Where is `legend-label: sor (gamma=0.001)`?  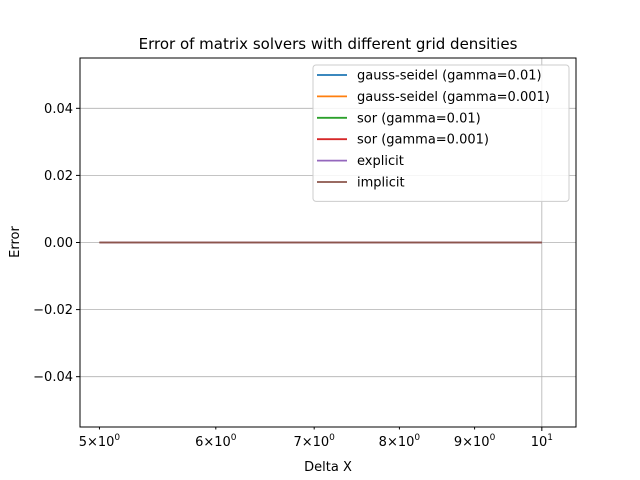 legend-label: sor (gamma=0.001) is located at coordinates (423, 140).